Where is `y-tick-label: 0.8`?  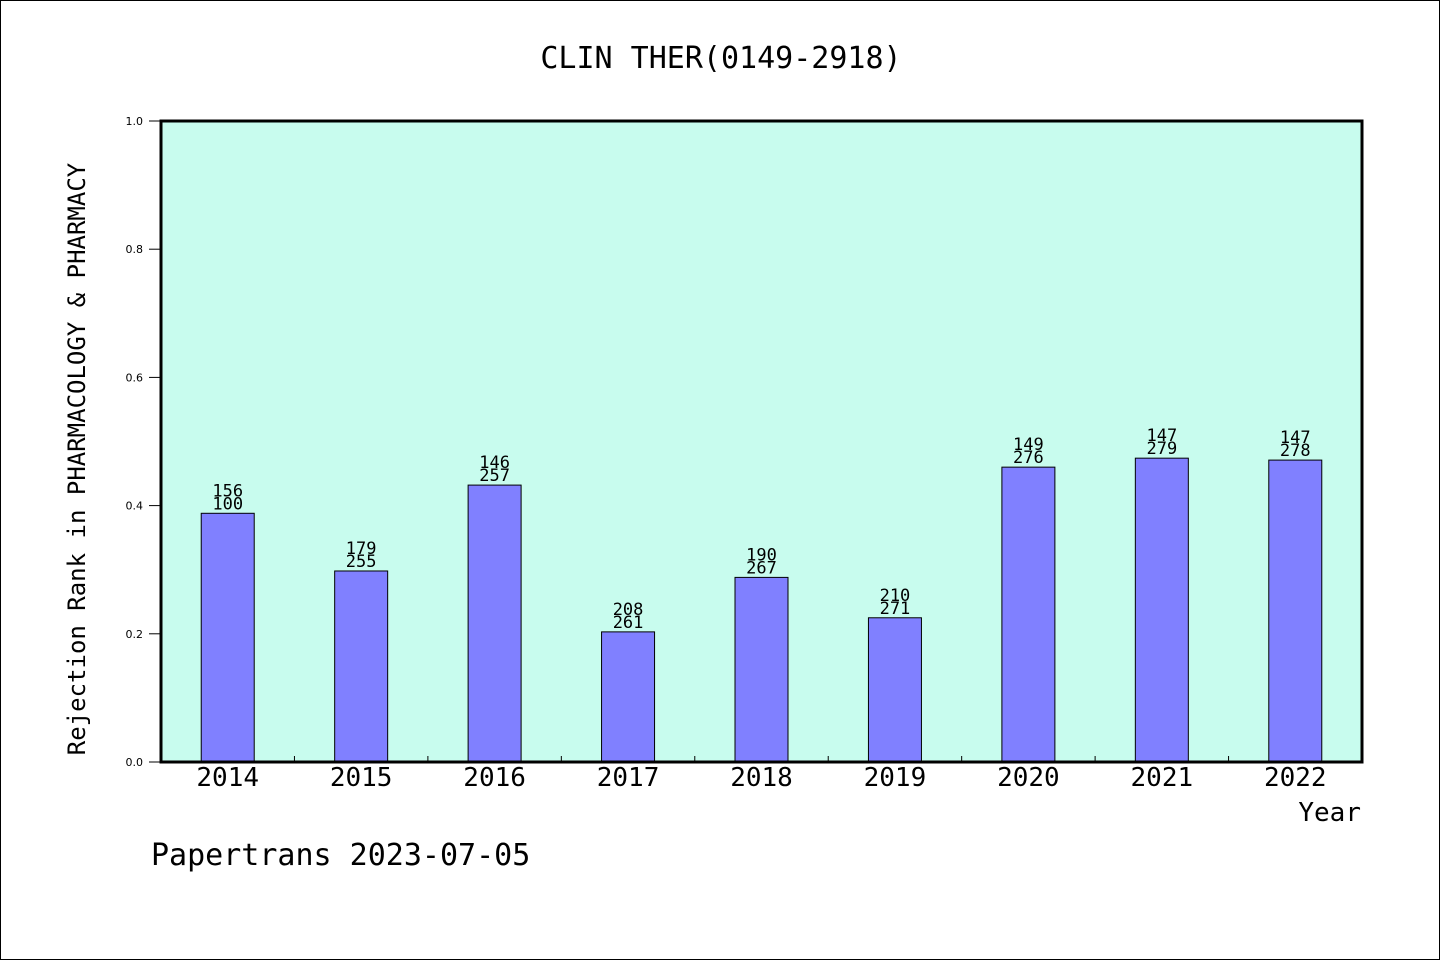 y-tick-label: 0.8 is located at coordinates (135, 249).